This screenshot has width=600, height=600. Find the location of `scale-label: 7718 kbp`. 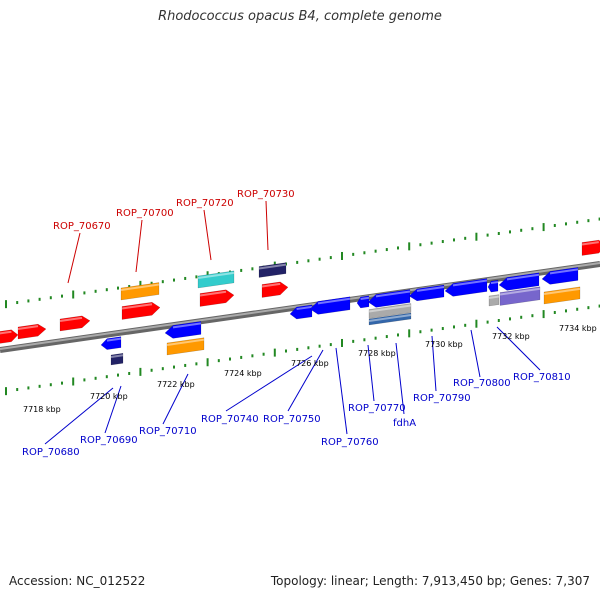

scale-label: 7718 kbp is located at coordinates (42, 409).